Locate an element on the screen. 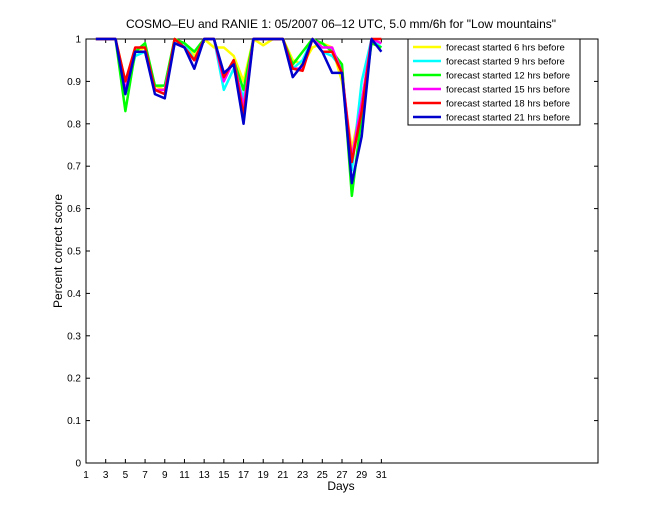 Image resolution: width=660 pixels, height=520 pixels. legend-label: forecast started 9 hrs before is located at coordinates (505, 62).